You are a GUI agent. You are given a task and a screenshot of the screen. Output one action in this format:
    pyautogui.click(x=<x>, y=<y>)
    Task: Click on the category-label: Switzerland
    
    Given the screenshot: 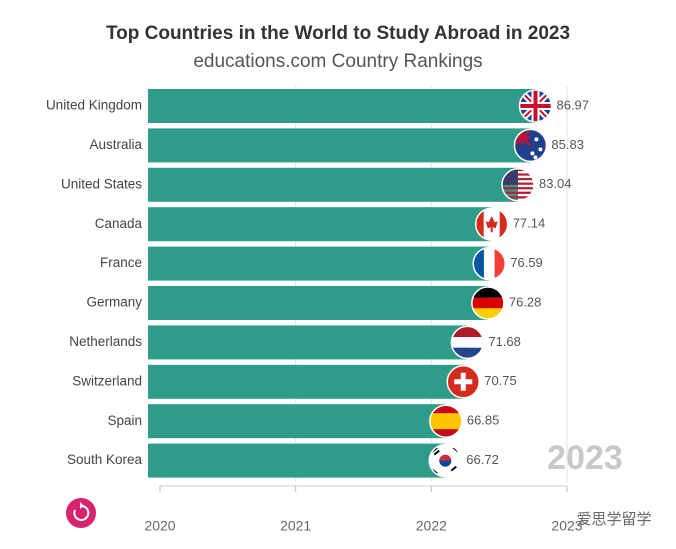 What is the action you would take?
    pyautogui.click(x=107, y=380)
    